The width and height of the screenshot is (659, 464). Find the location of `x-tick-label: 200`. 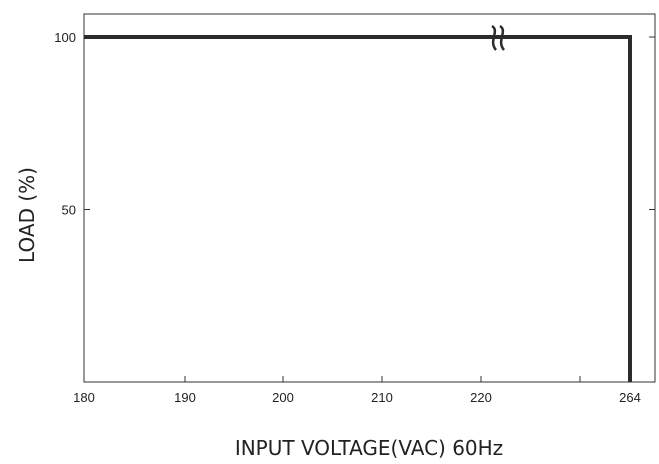

x-tick-label: 200 is located at coordinates (283, 397).